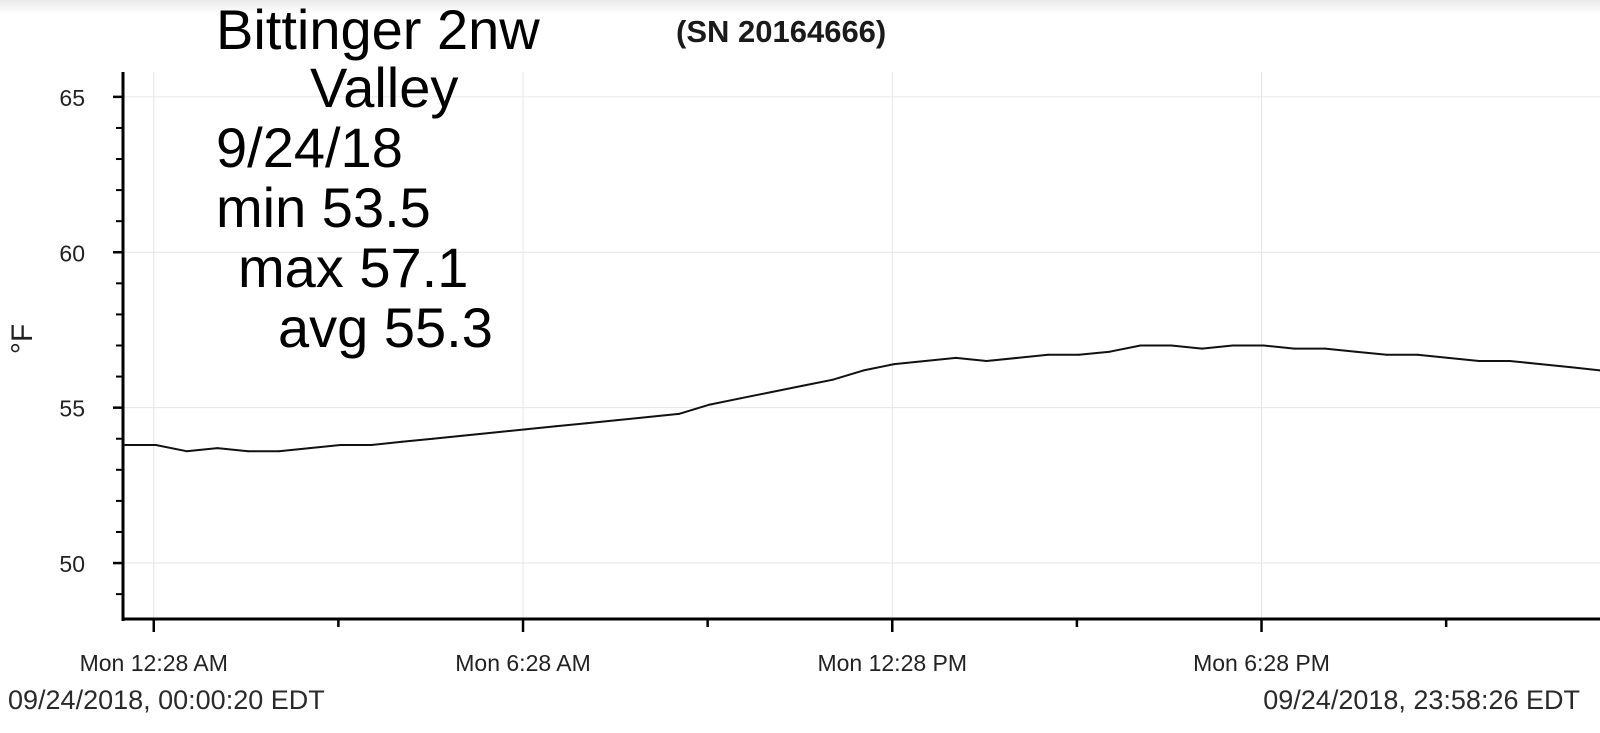  What do you see at coordinates (892, 663) in the screenshot?
I see `x-tick-label: Mon 12:28 PM` at bounding box center [892, 663].